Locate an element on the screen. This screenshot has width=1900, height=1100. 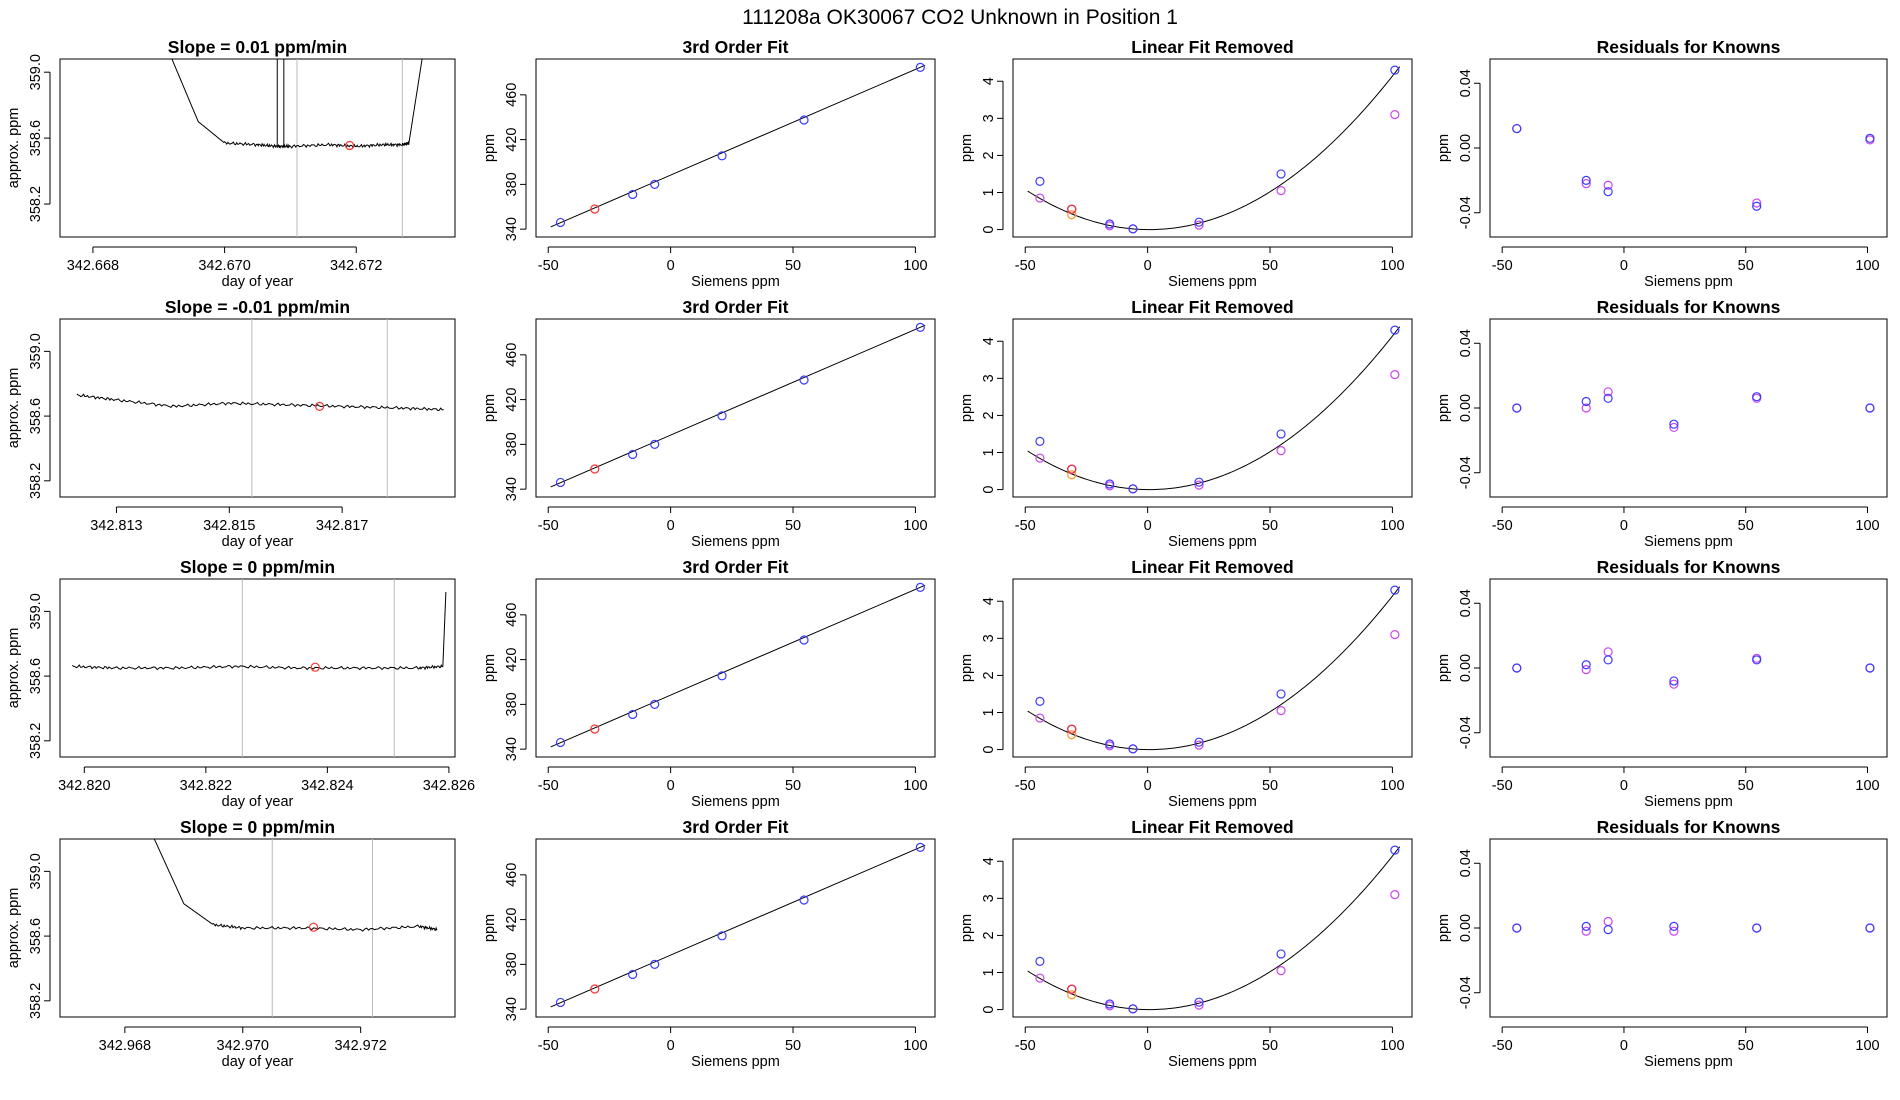
linear-removed-xtick-label: 0 is located at coordinates (1148, 266).